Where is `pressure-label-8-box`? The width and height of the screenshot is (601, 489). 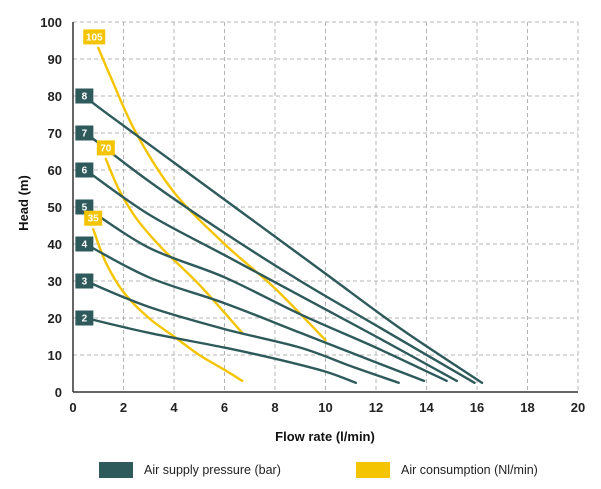
pressure-label-8-box is located at coordinates (84, 96).